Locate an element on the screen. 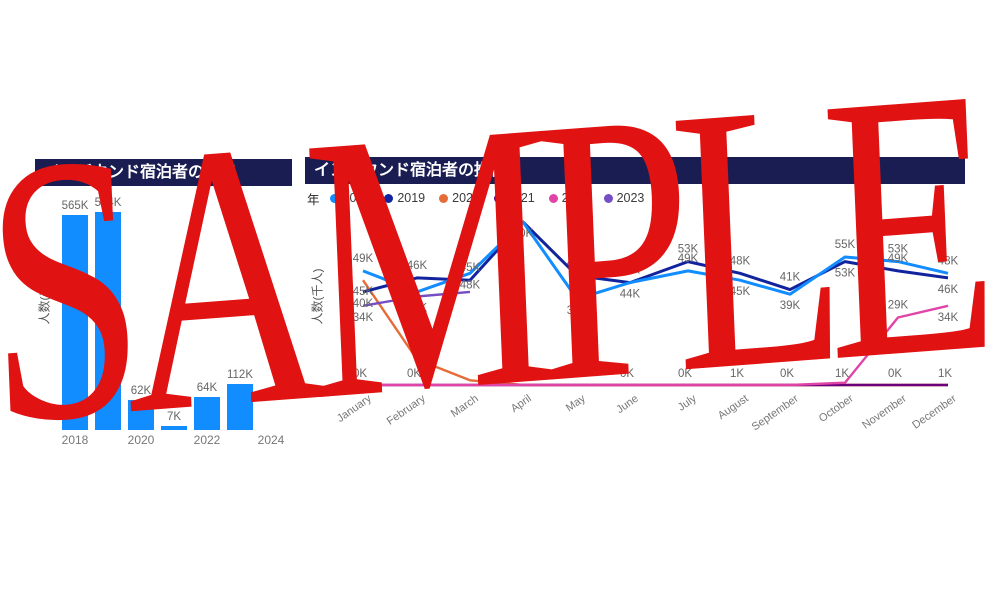 The width and height of the screenshot is (1000, 600). data-label-zero-May: 1K is located at coordinates (574, 374).